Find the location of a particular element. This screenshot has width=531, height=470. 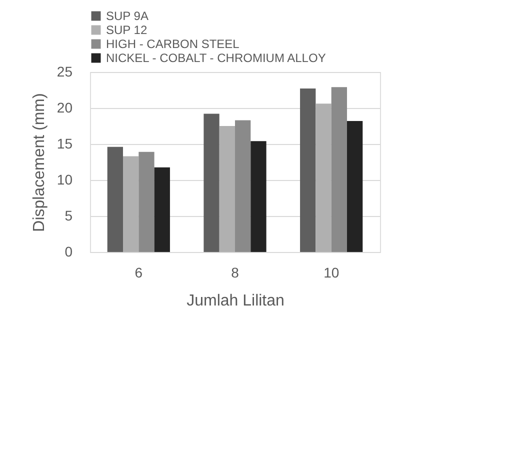

y-tick-label: 15 is located at coordinates (64, 144).